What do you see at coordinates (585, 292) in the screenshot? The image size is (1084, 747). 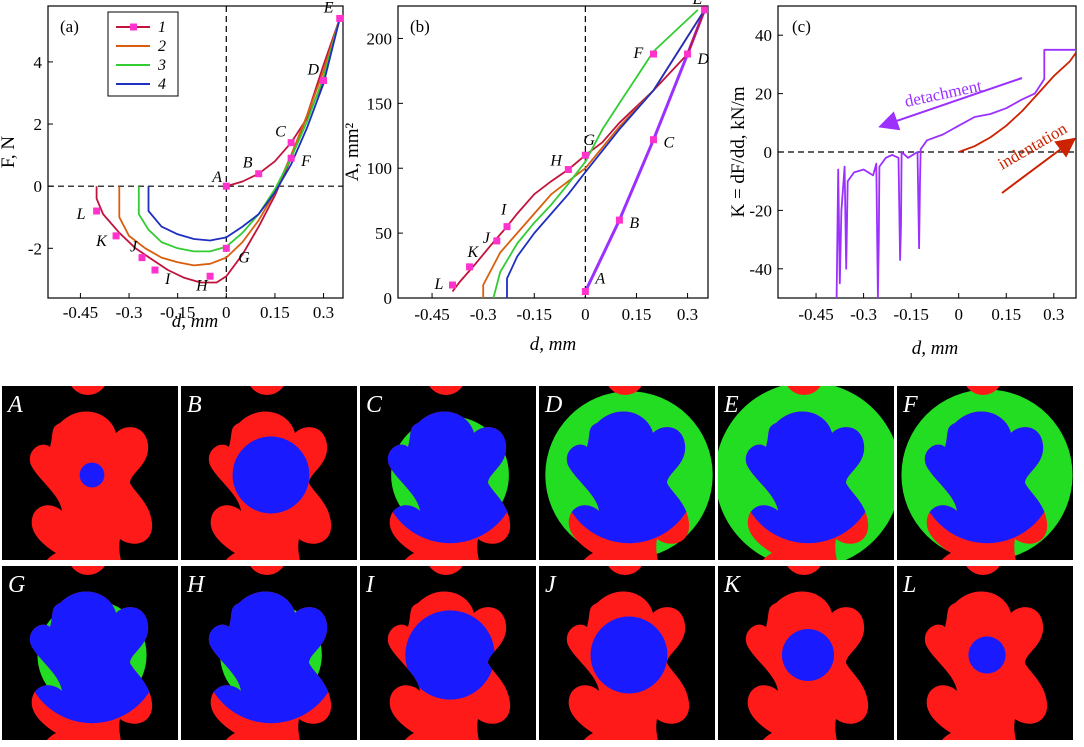 I see `marker-A` at bounding box center [585, 292].